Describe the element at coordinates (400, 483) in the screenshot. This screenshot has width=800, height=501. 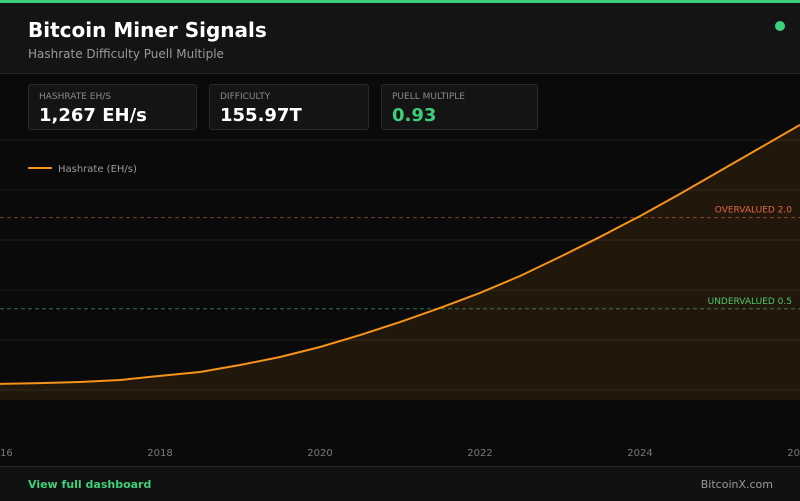
I see `footer: View full dashboard BitcoinX.com` at that location.